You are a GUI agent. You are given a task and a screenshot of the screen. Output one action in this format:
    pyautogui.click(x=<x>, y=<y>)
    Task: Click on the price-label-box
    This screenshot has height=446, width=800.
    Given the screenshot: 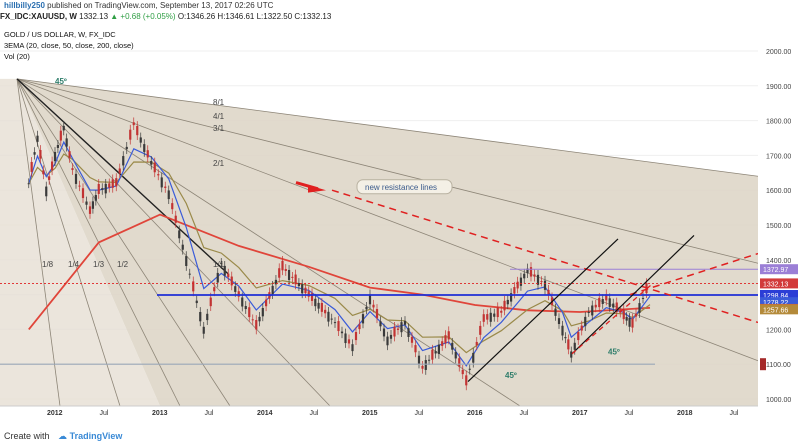 What is the action you would take?
    pyautogui.click(x=779, y=283)
    